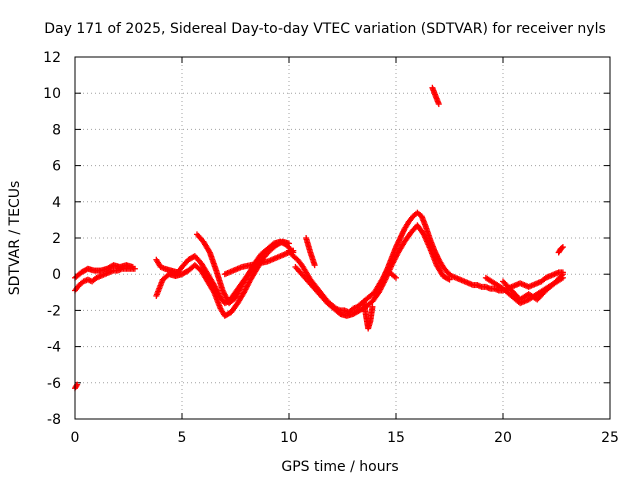 This screenshot has width=640, height=480. I want to click on x-tick-label: 25, so click(610, 438).